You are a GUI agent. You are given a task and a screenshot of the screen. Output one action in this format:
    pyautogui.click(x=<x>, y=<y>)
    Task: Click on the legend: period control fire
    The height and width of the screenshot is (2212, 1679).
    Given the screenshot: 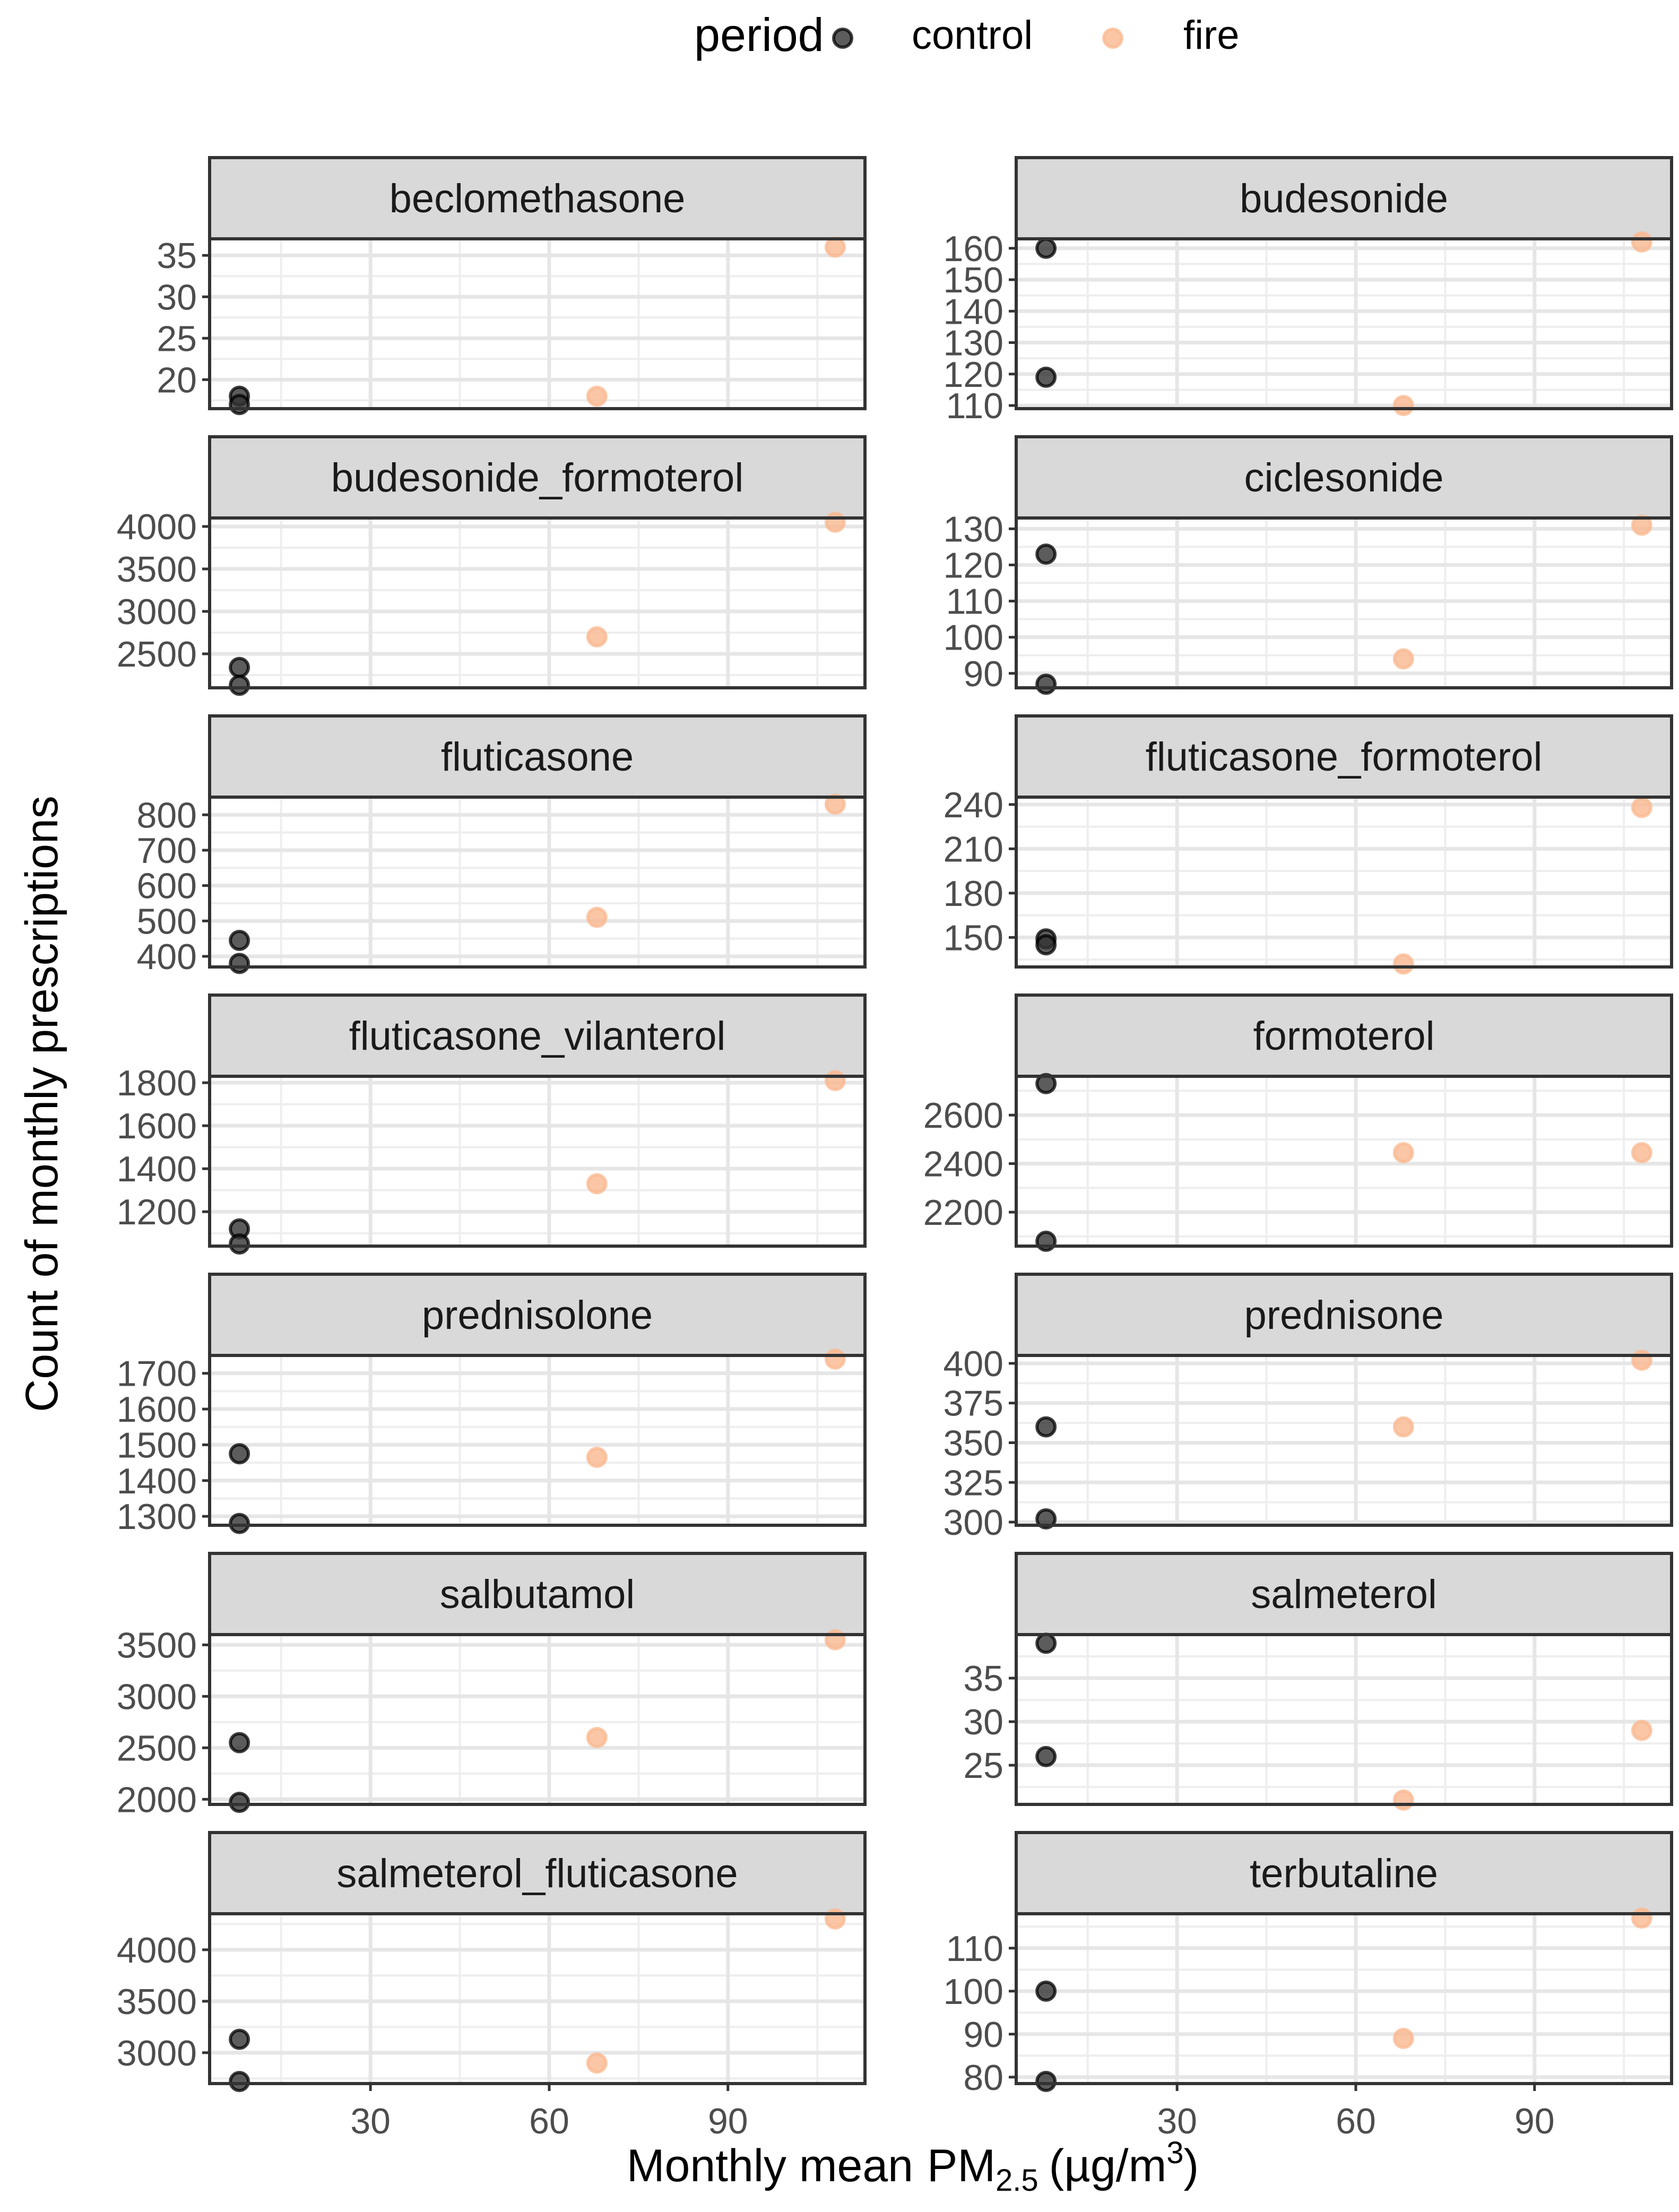 What is the action you would take?
    pyautogui.click(x=967, y=34)
    